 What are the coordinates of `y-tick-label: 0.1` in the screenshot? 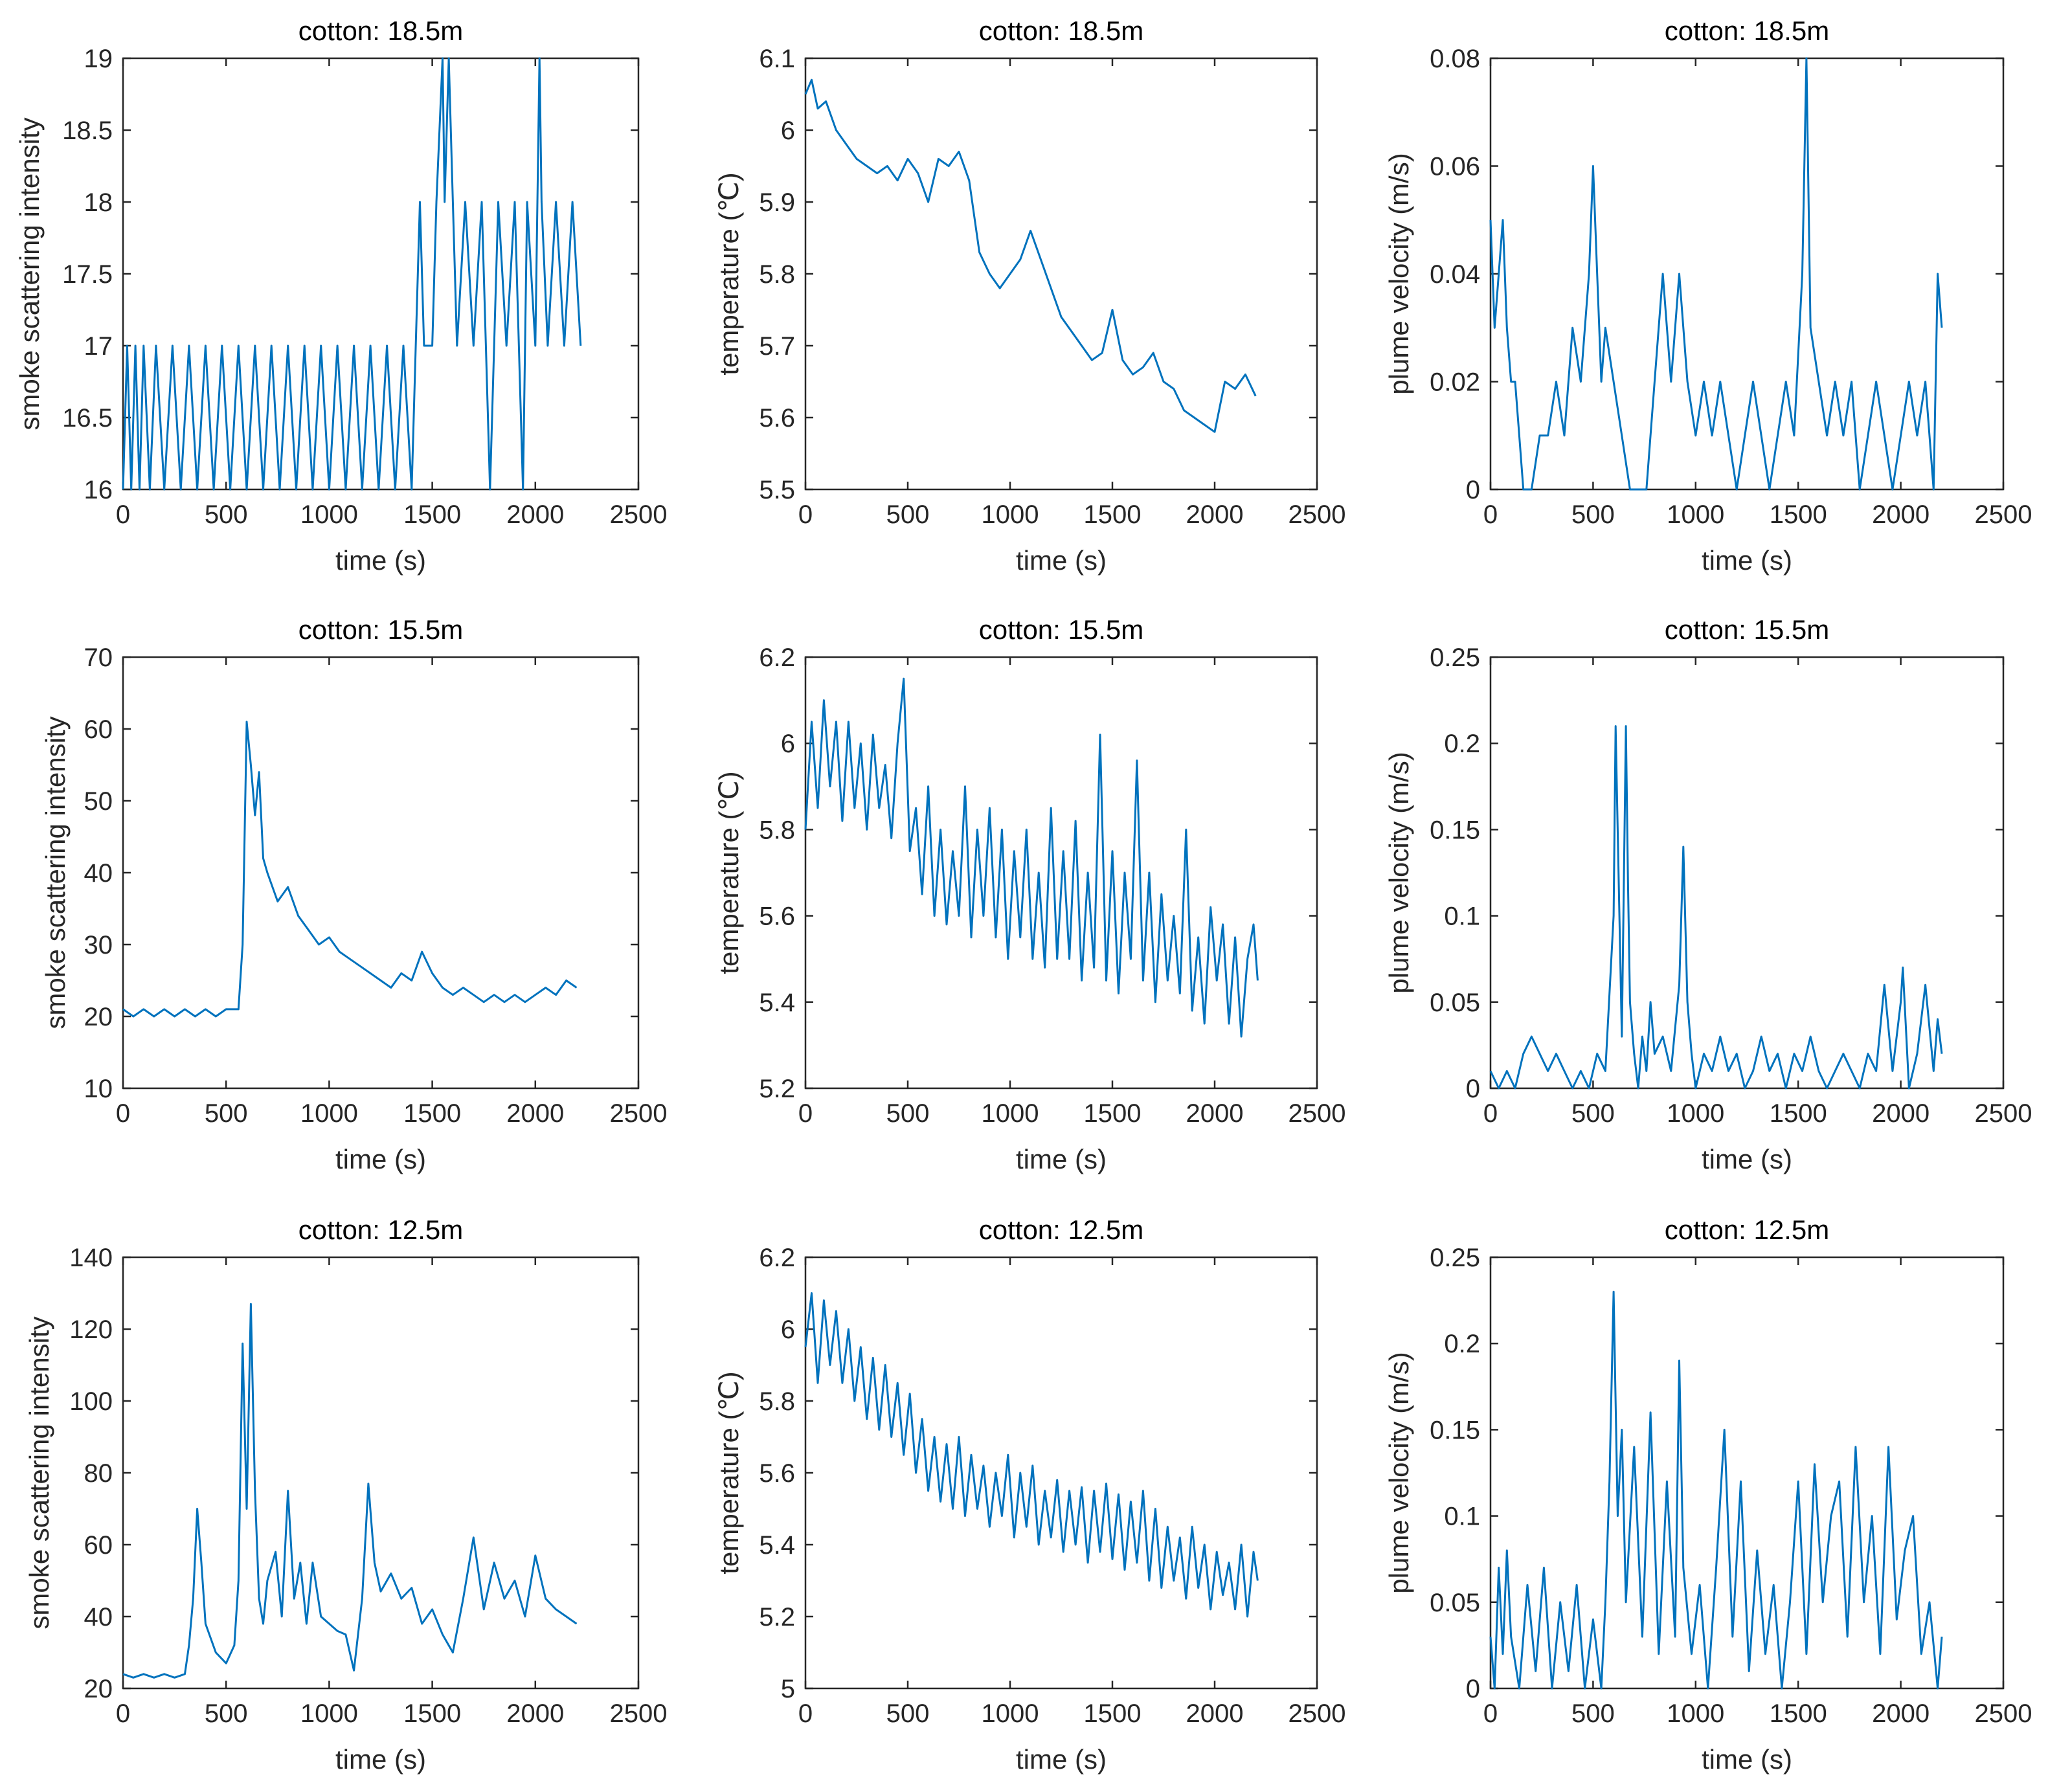 It's located at (1462, 1517).